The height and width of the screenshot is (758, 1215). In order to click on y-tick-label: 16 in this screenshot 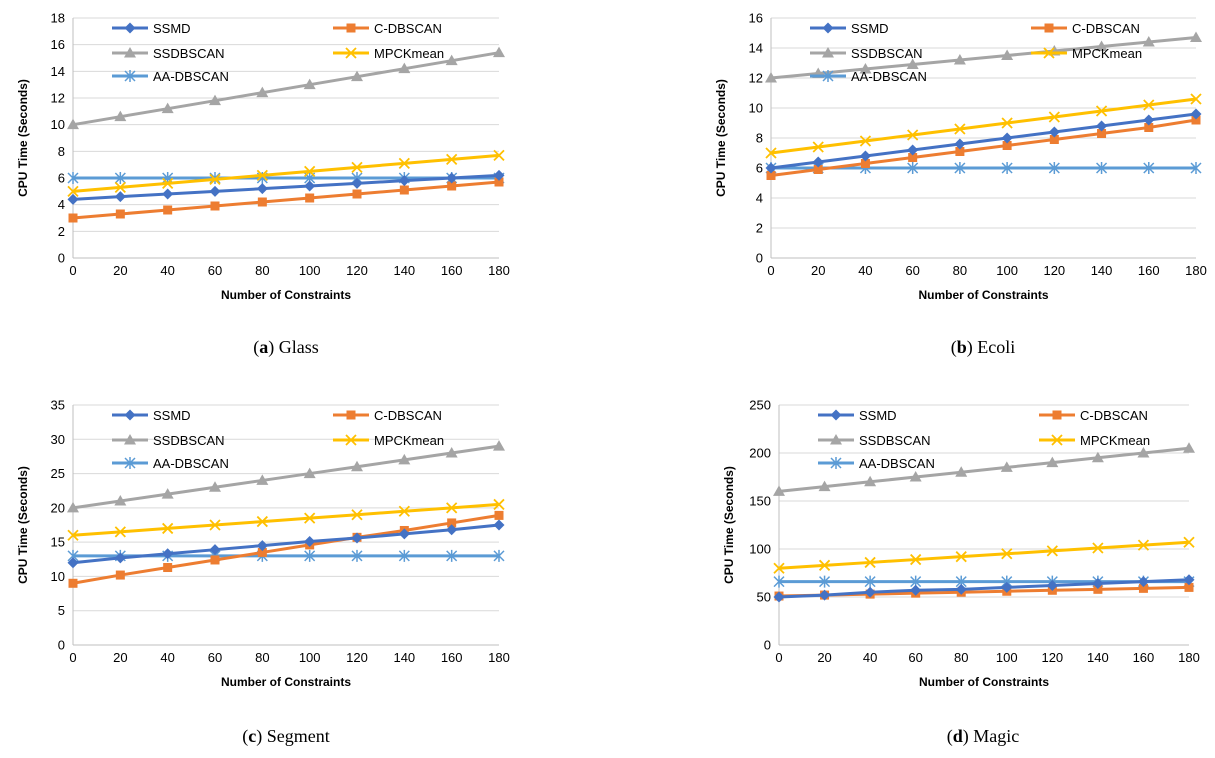, I will do `click(58, 44)`.